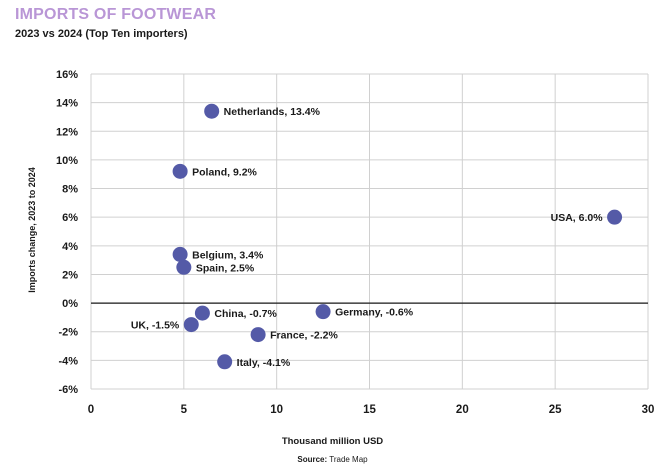 The height and width of the screenshot is (470, 665). I want to click on y-tick-label: 8%, so click(70, 190).